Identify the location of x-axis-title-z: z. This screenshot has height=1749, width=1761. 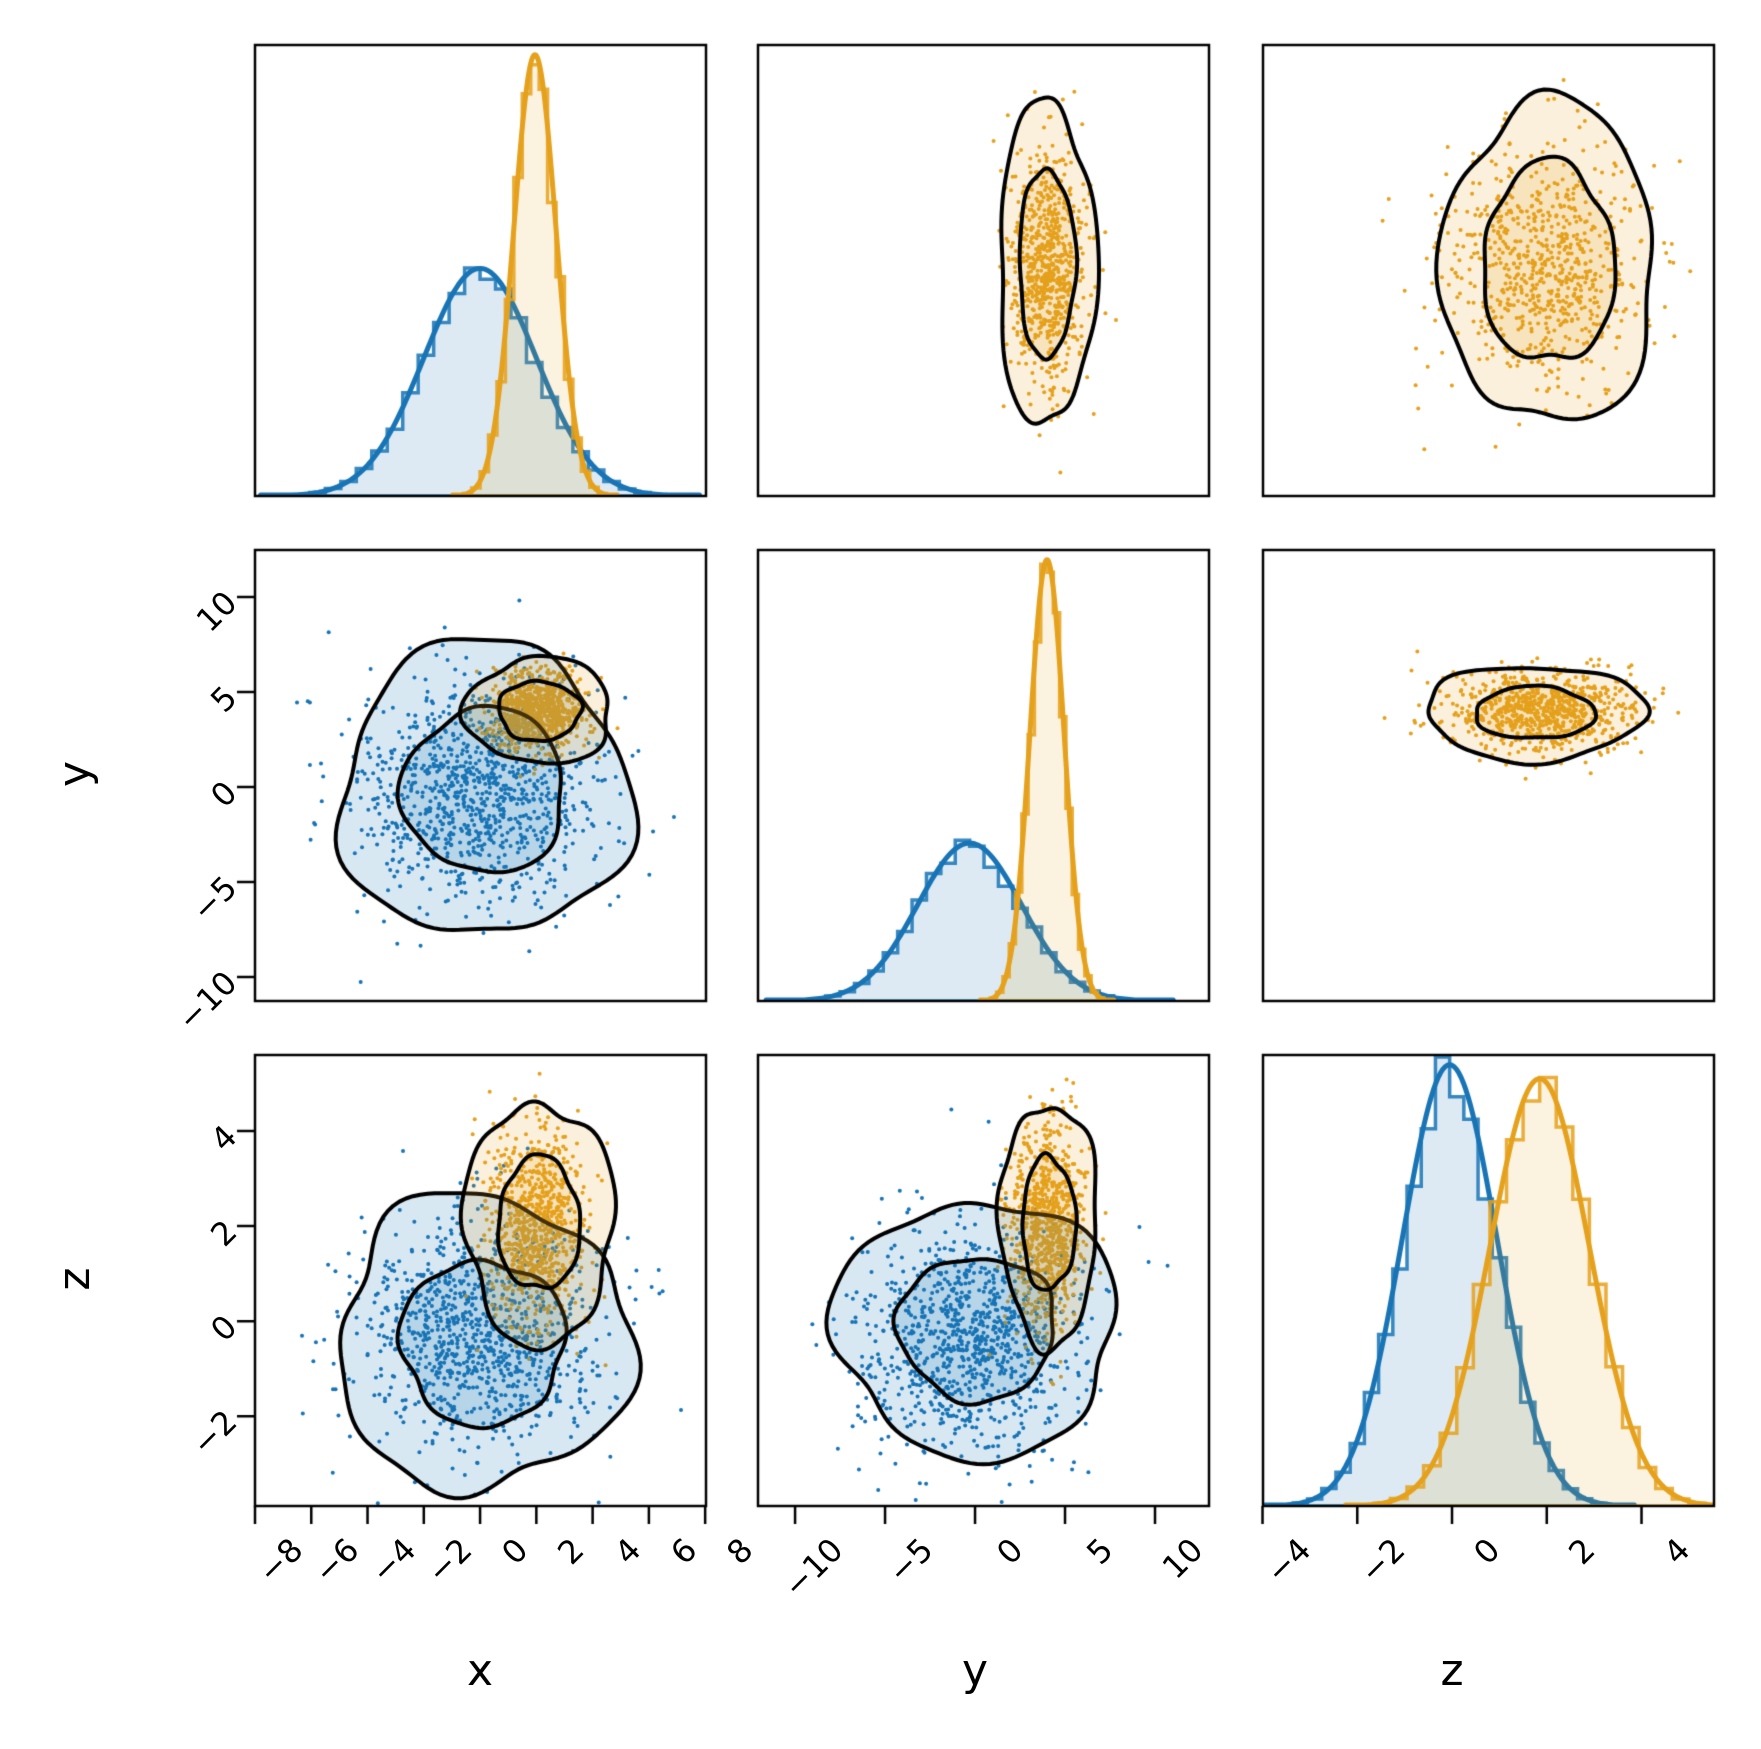
(1452, 1670).